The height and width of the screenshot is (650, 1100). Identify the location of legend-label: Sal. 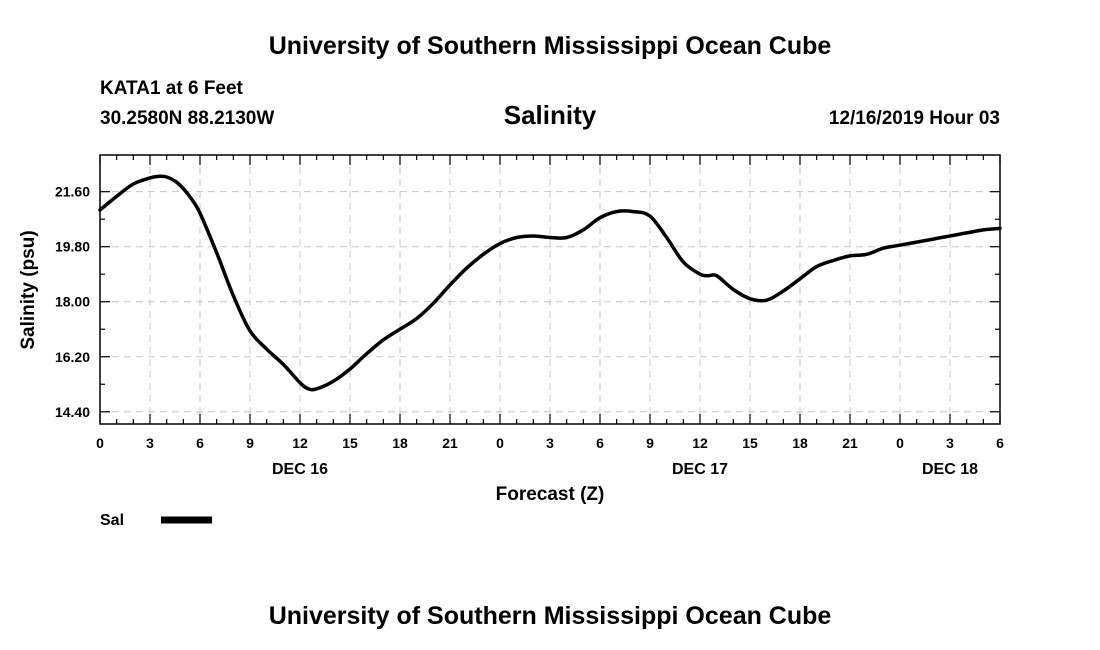
(112, 520).